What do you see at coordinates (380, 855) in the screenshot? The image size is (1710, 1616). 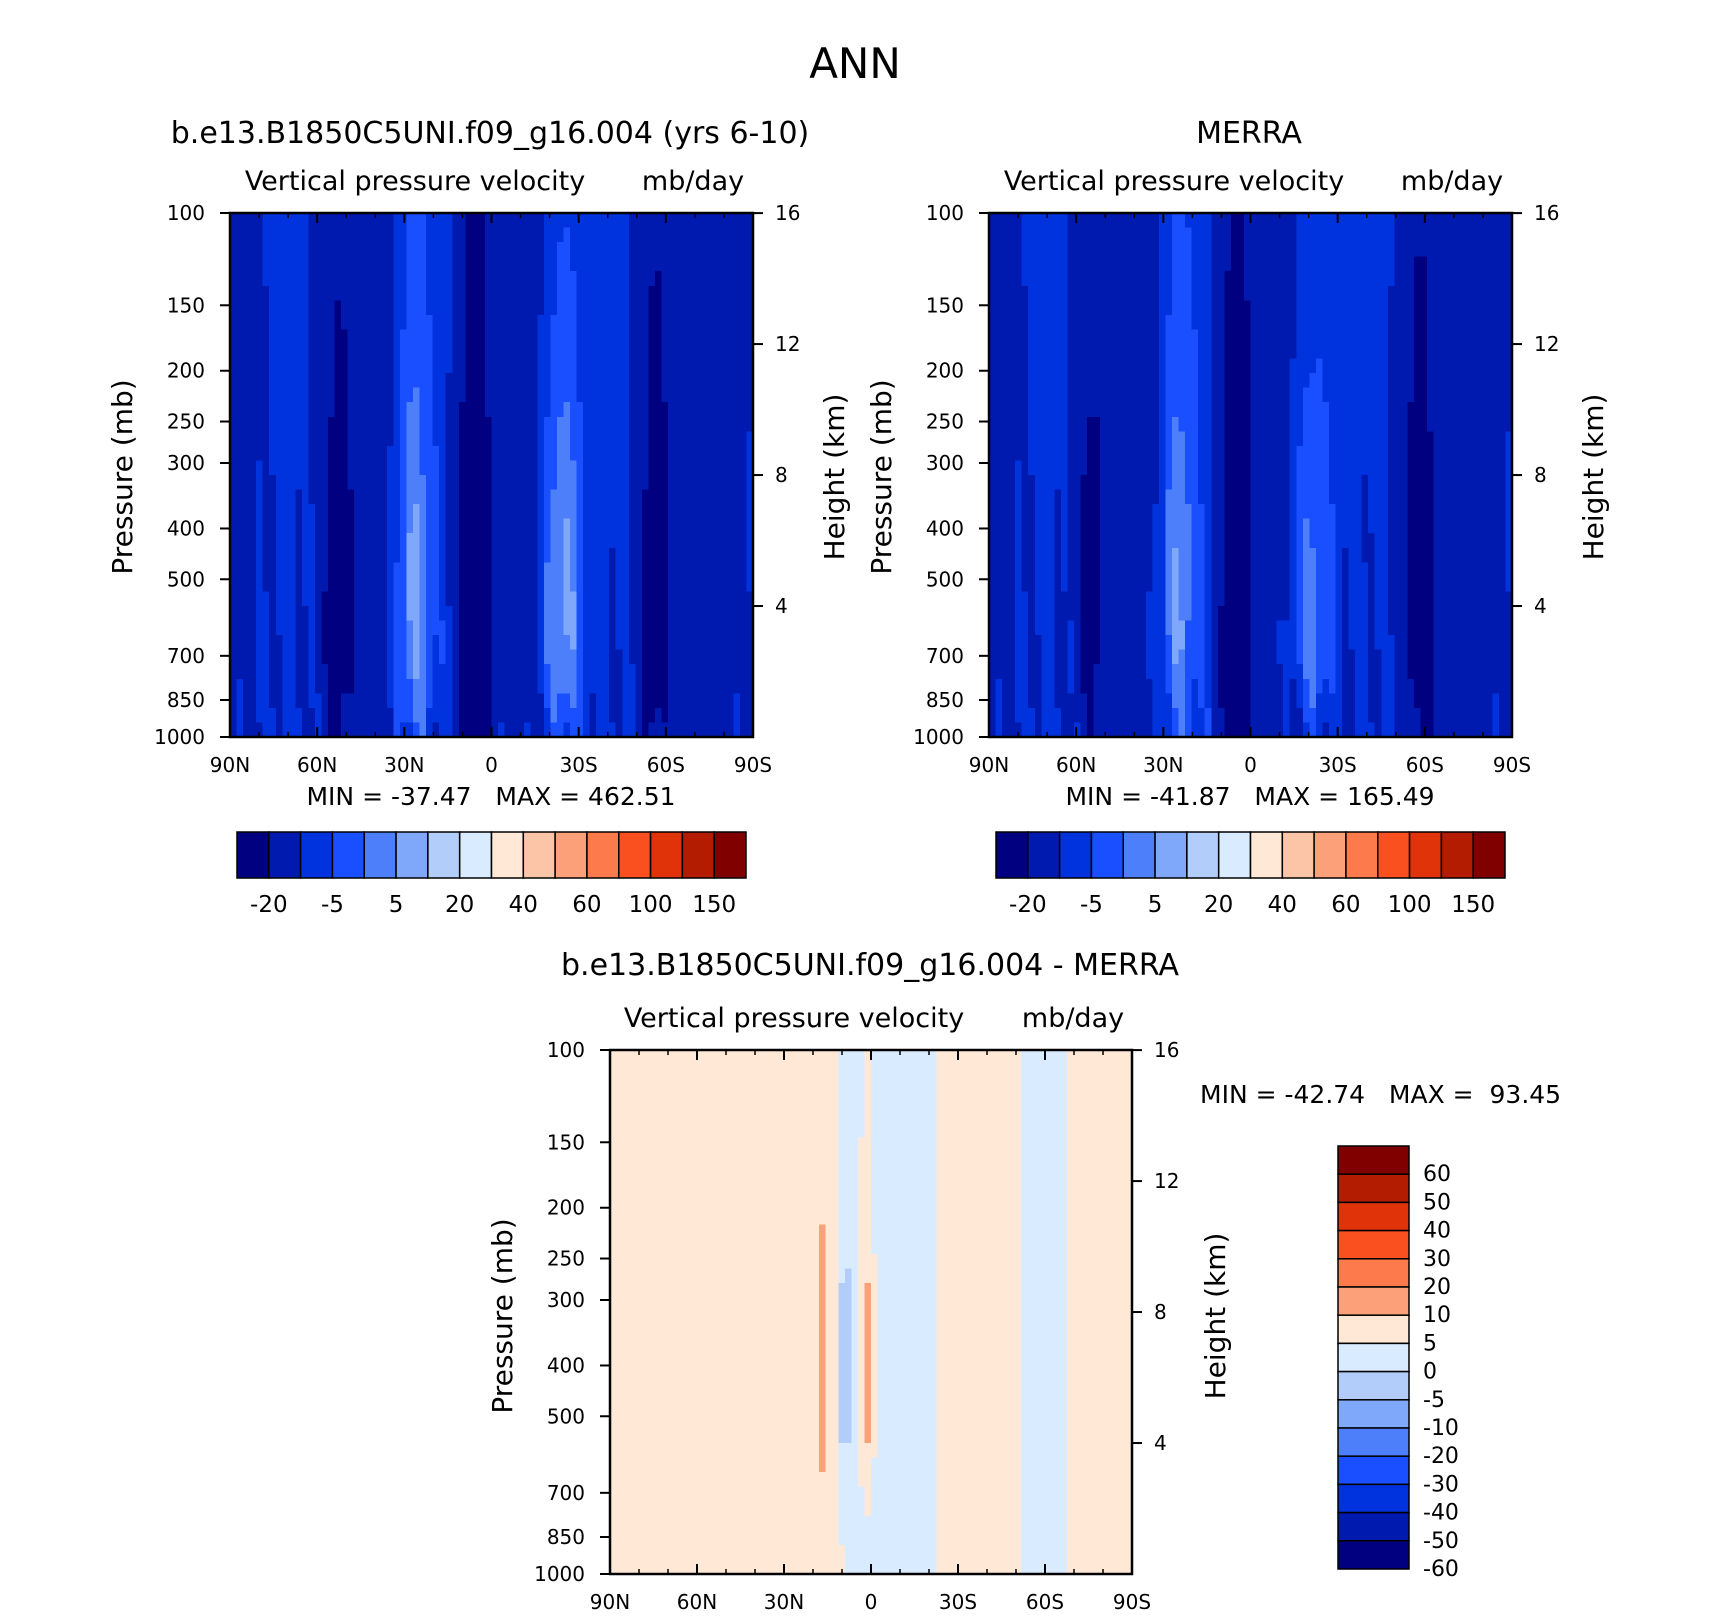 I see `colorbar-swatch` at bounding box center [380, 855].